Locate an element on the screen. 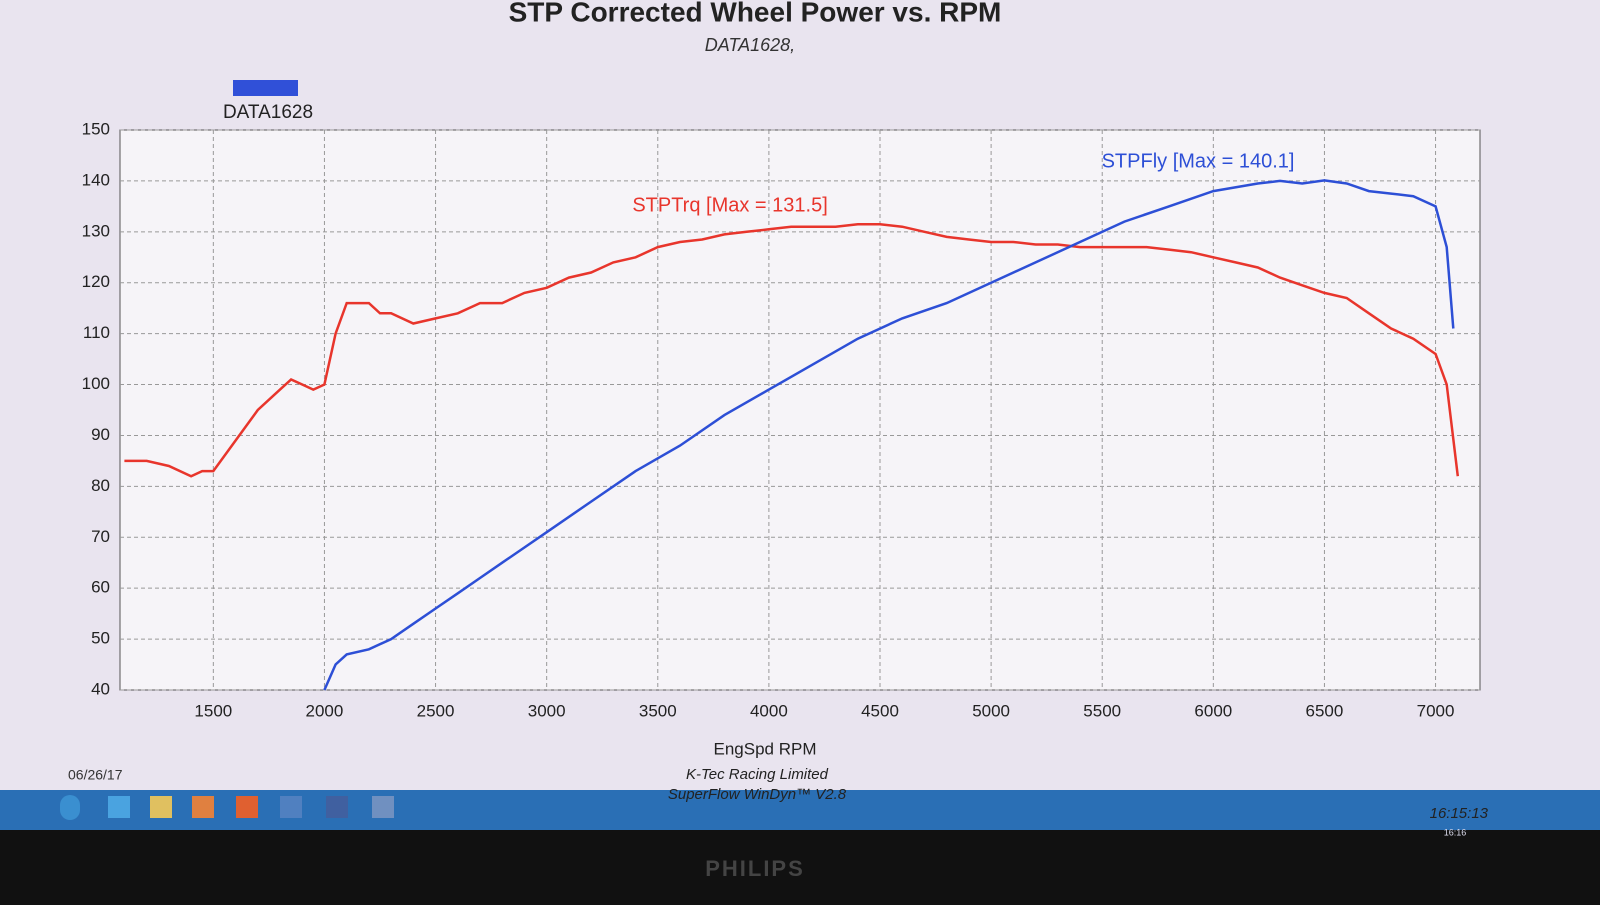  y-tick-label: 80 is located at coordinates (100, 485).